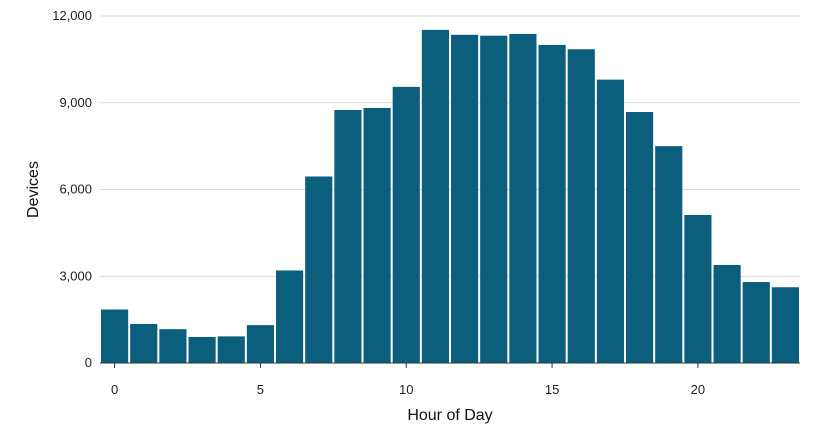  What do you see at coordinates (260, 389) in the screenshot?
I see `x-tick-label: 5` at bounding box center [260, 389].